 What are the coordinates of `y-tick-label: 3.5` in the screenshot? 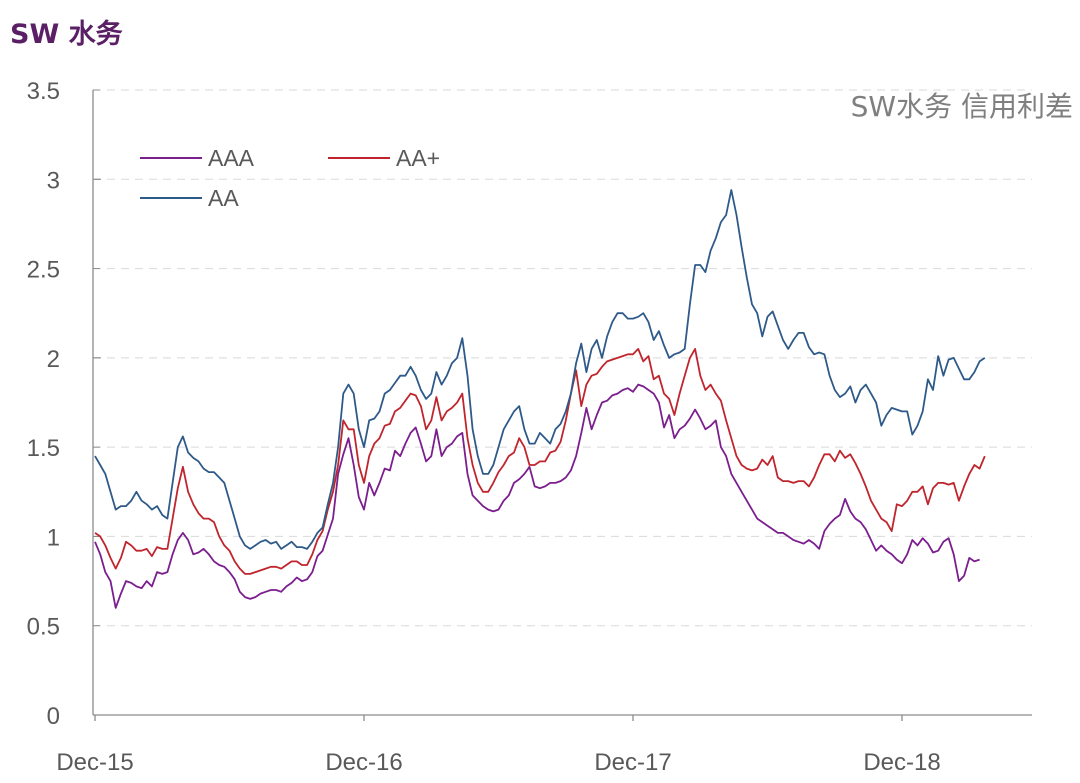 It's located at (43, 91).